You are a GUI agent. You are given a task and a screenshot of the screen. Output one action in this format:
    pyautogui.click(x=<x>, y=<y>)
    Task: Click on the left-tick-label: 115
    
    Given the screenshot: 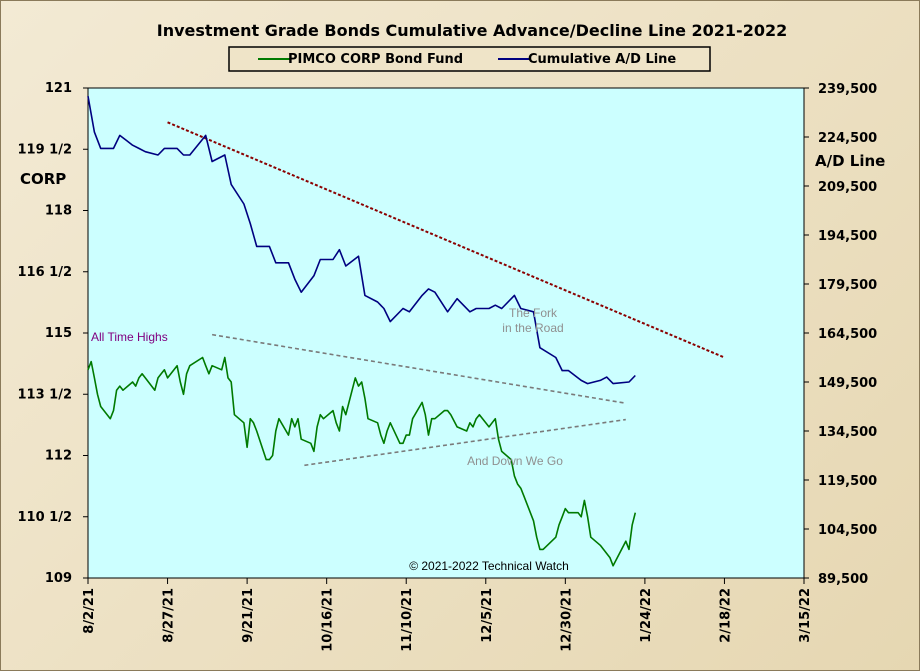 What is the action you would take?
    pyautogui.click(x=58, y=333)
    